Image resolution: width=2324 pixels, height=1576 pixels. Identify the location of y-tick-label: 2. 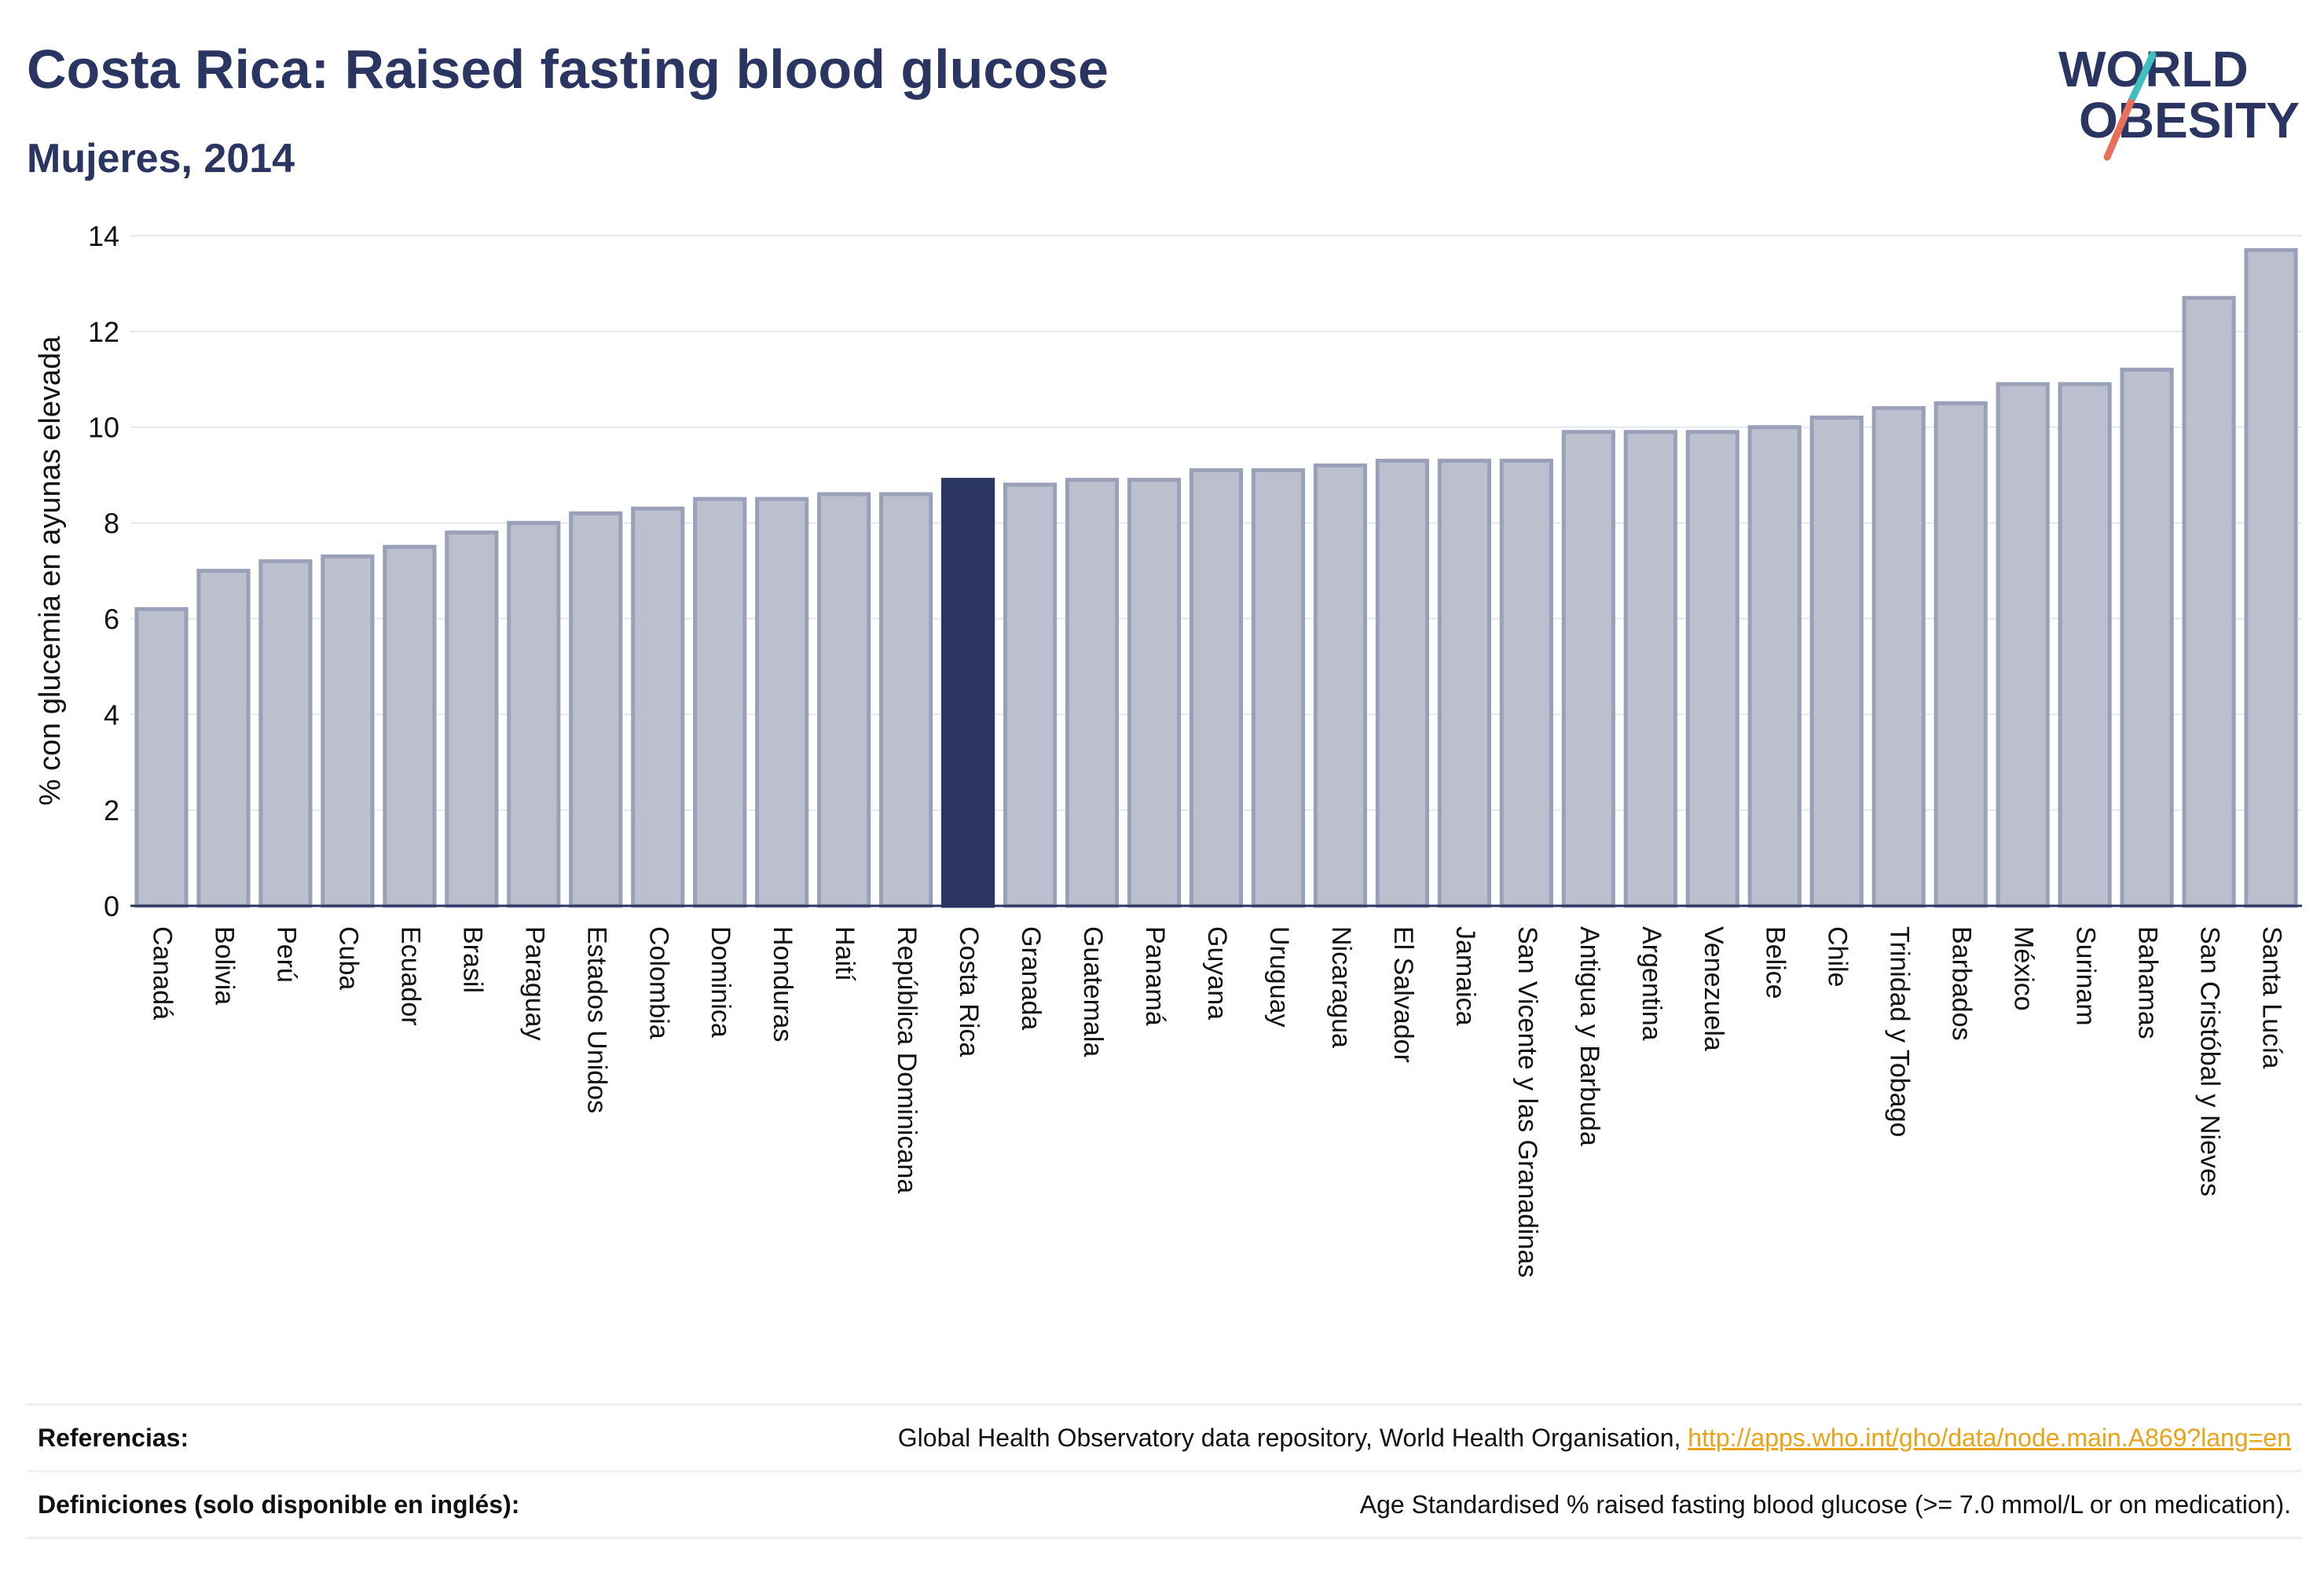
(111, 810).